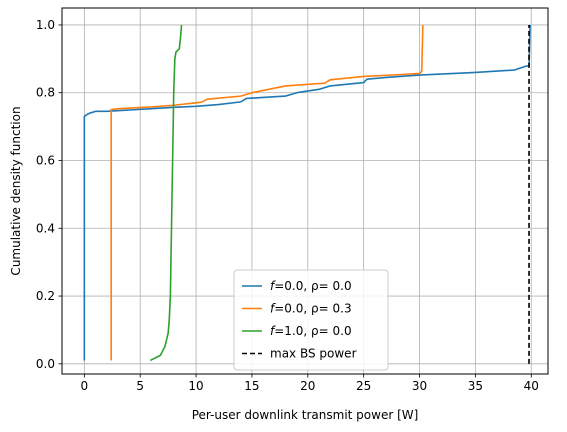 The width and height of the screenshot is (567, 432). I want to click on x-tick-label: 25, so click(363, 386).